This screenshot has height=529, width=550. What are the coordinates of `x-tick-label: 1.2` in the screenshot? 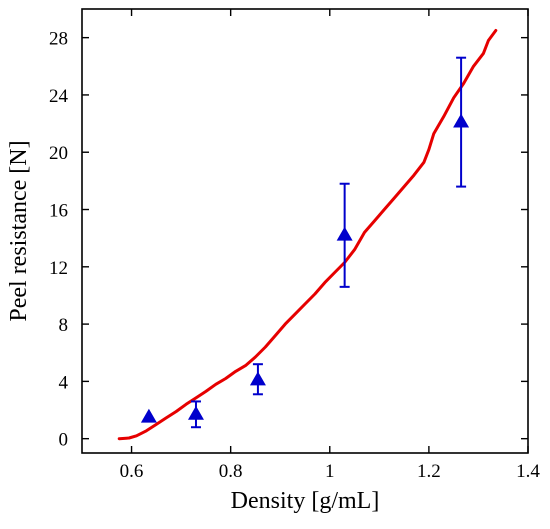 It's located at (429, 471).